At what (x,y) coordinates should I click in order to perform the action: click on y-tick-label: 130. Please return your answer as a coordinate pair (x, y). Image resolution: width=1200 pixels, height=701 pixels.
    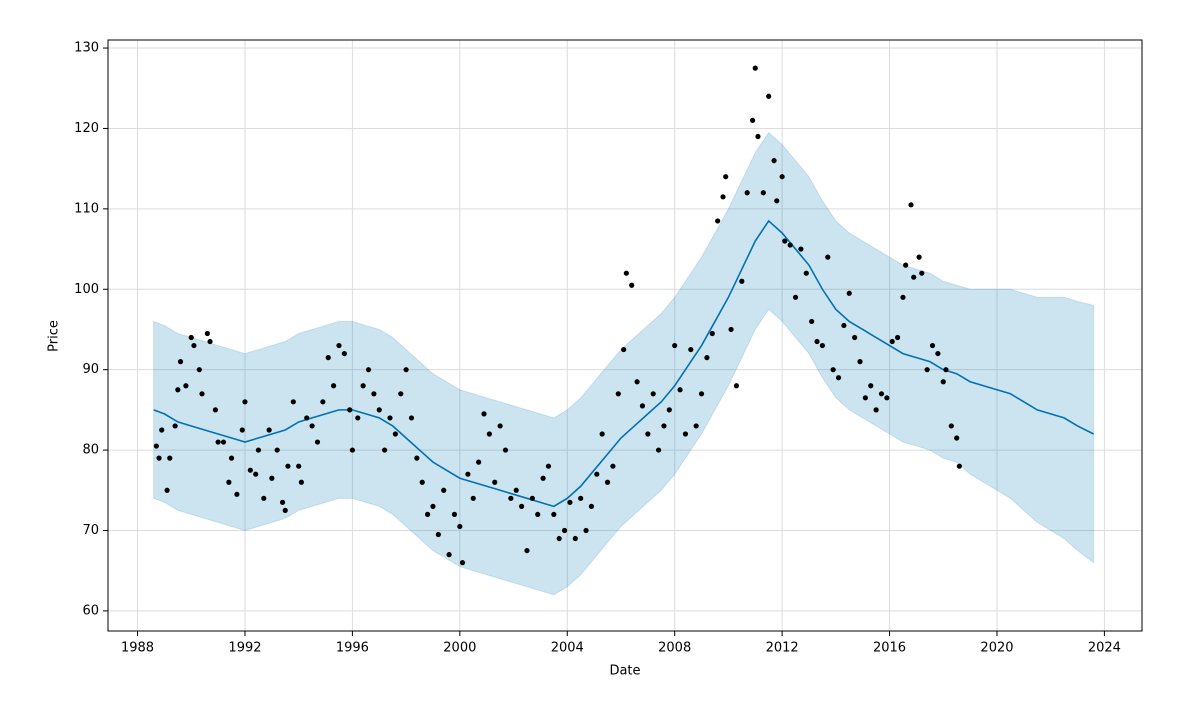
    Looking at the image, I should click on (86, 48).